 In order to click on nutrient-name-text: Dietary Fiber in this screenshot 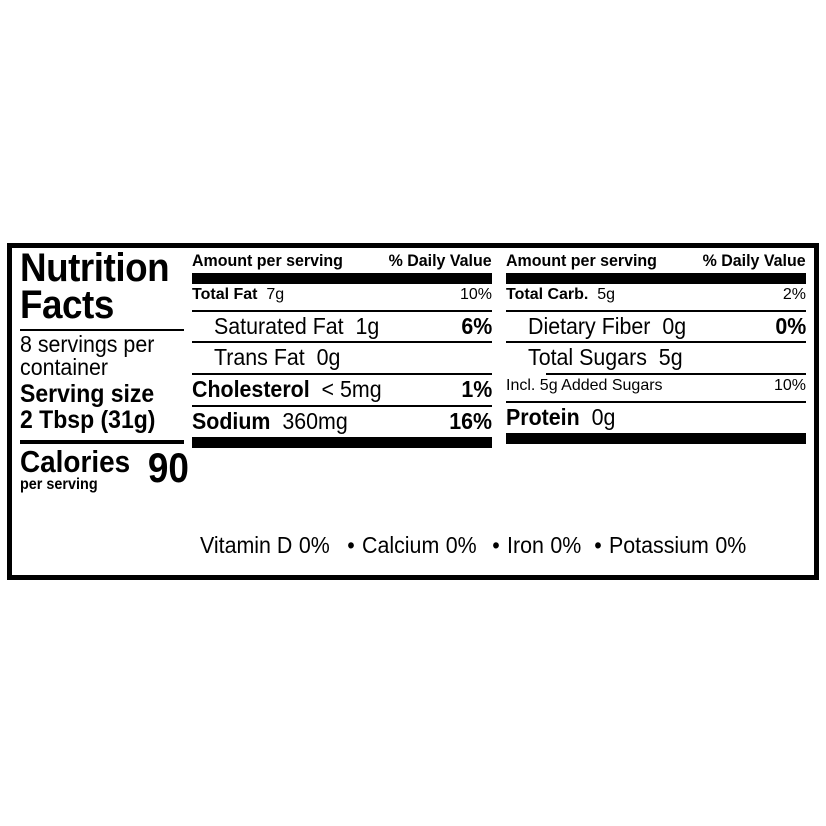, I will do `click(589, 325)`.